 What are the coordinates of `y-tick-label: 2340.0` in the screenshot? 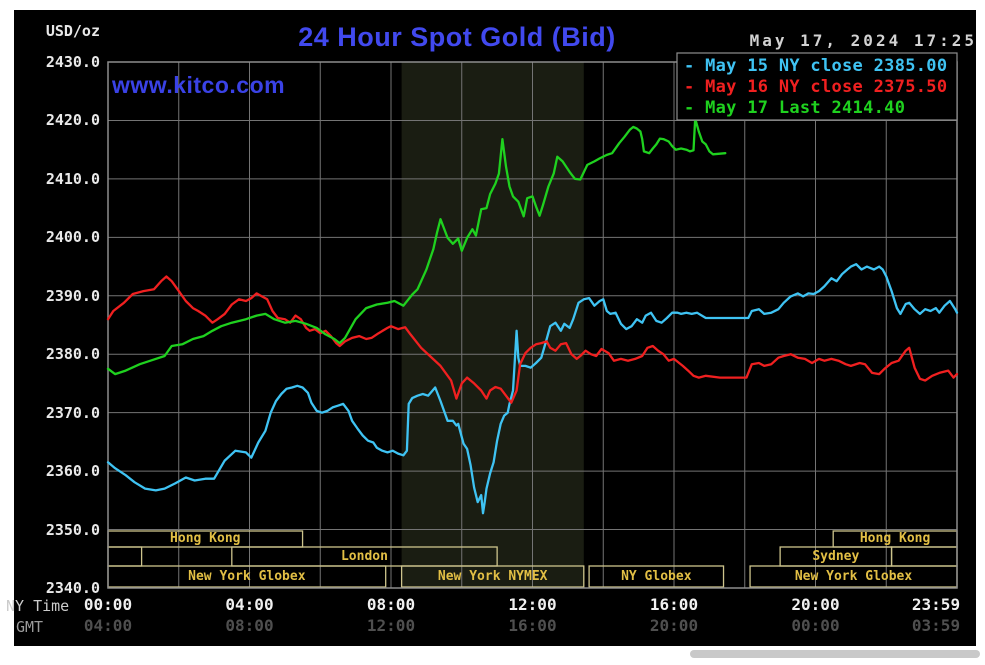 It's located at (72, 588).